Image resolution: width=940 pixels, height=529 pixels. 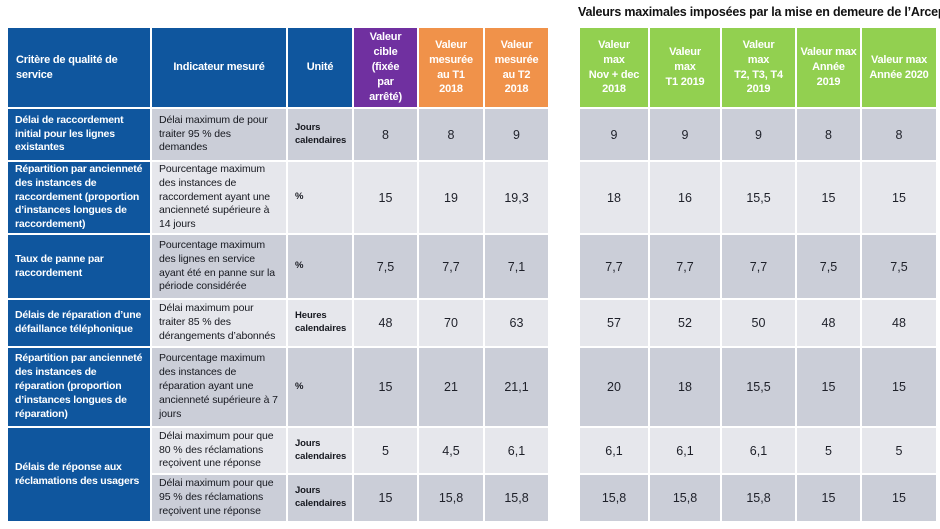 I want to click on measured-t1-2018-cell: 15,8, so click(x=451, y=498).